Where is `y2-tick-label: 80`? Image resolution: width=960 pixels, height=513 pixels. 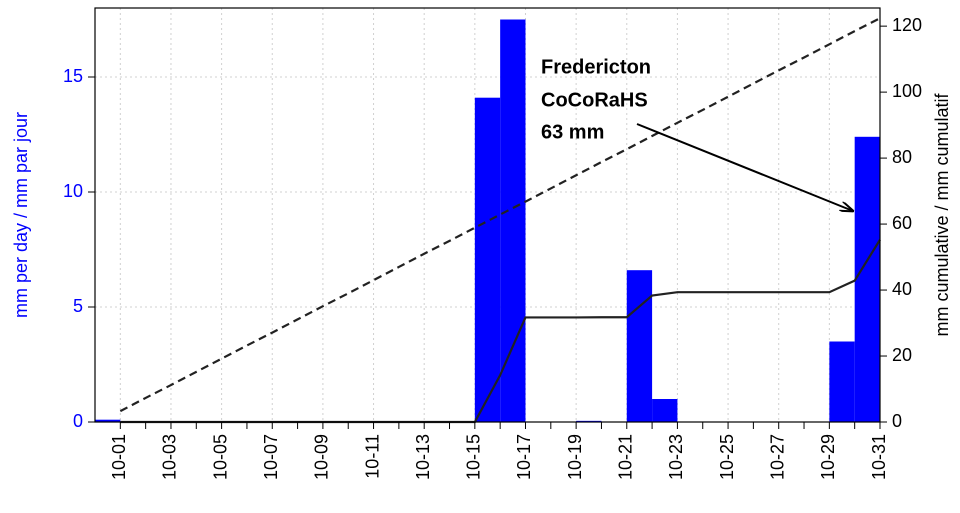
y2-tick-label: 80 is located at coordinates (902, 157).